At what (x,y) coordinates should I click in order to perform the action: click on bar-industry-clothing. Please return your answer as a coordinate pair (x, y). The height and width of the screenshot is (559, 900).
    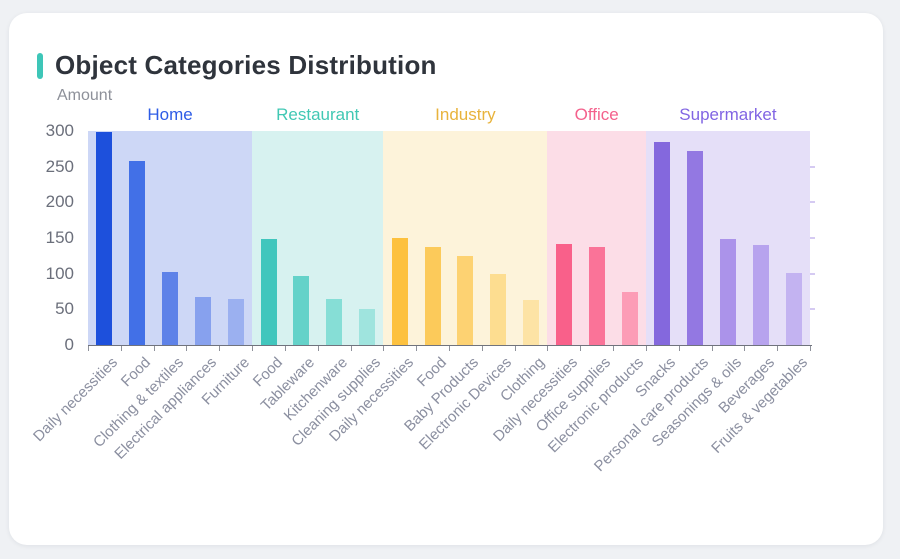
    Looking at the image, I should click on (531, 322).